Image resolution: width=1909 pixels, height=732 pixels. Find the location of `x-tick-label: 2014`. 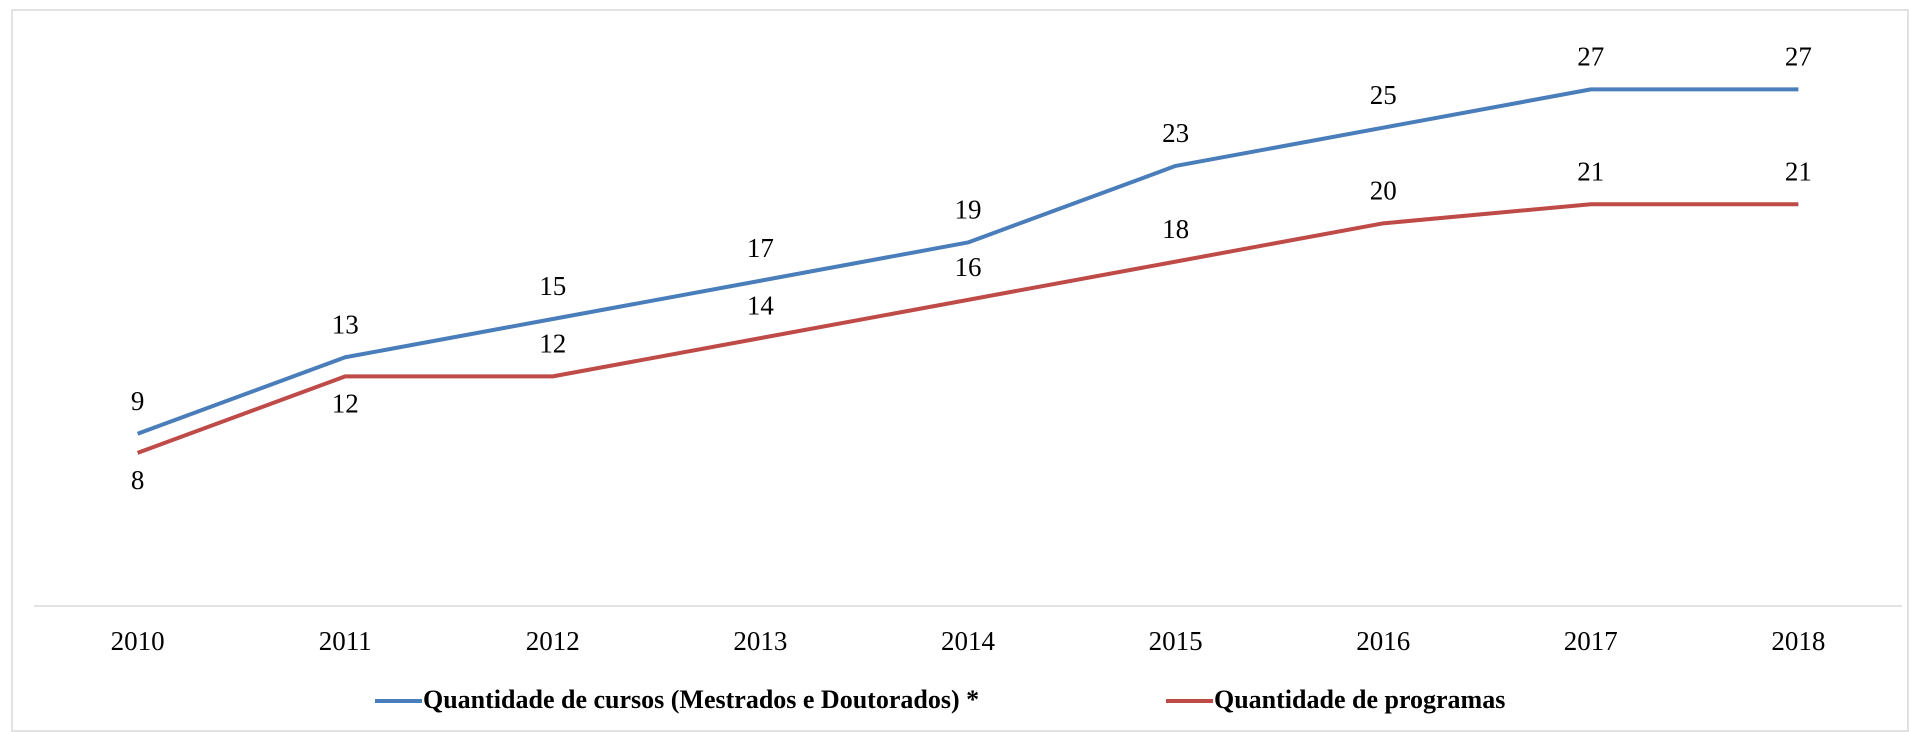

x-tick-label: 2014 is located at coordinates (968, 641).